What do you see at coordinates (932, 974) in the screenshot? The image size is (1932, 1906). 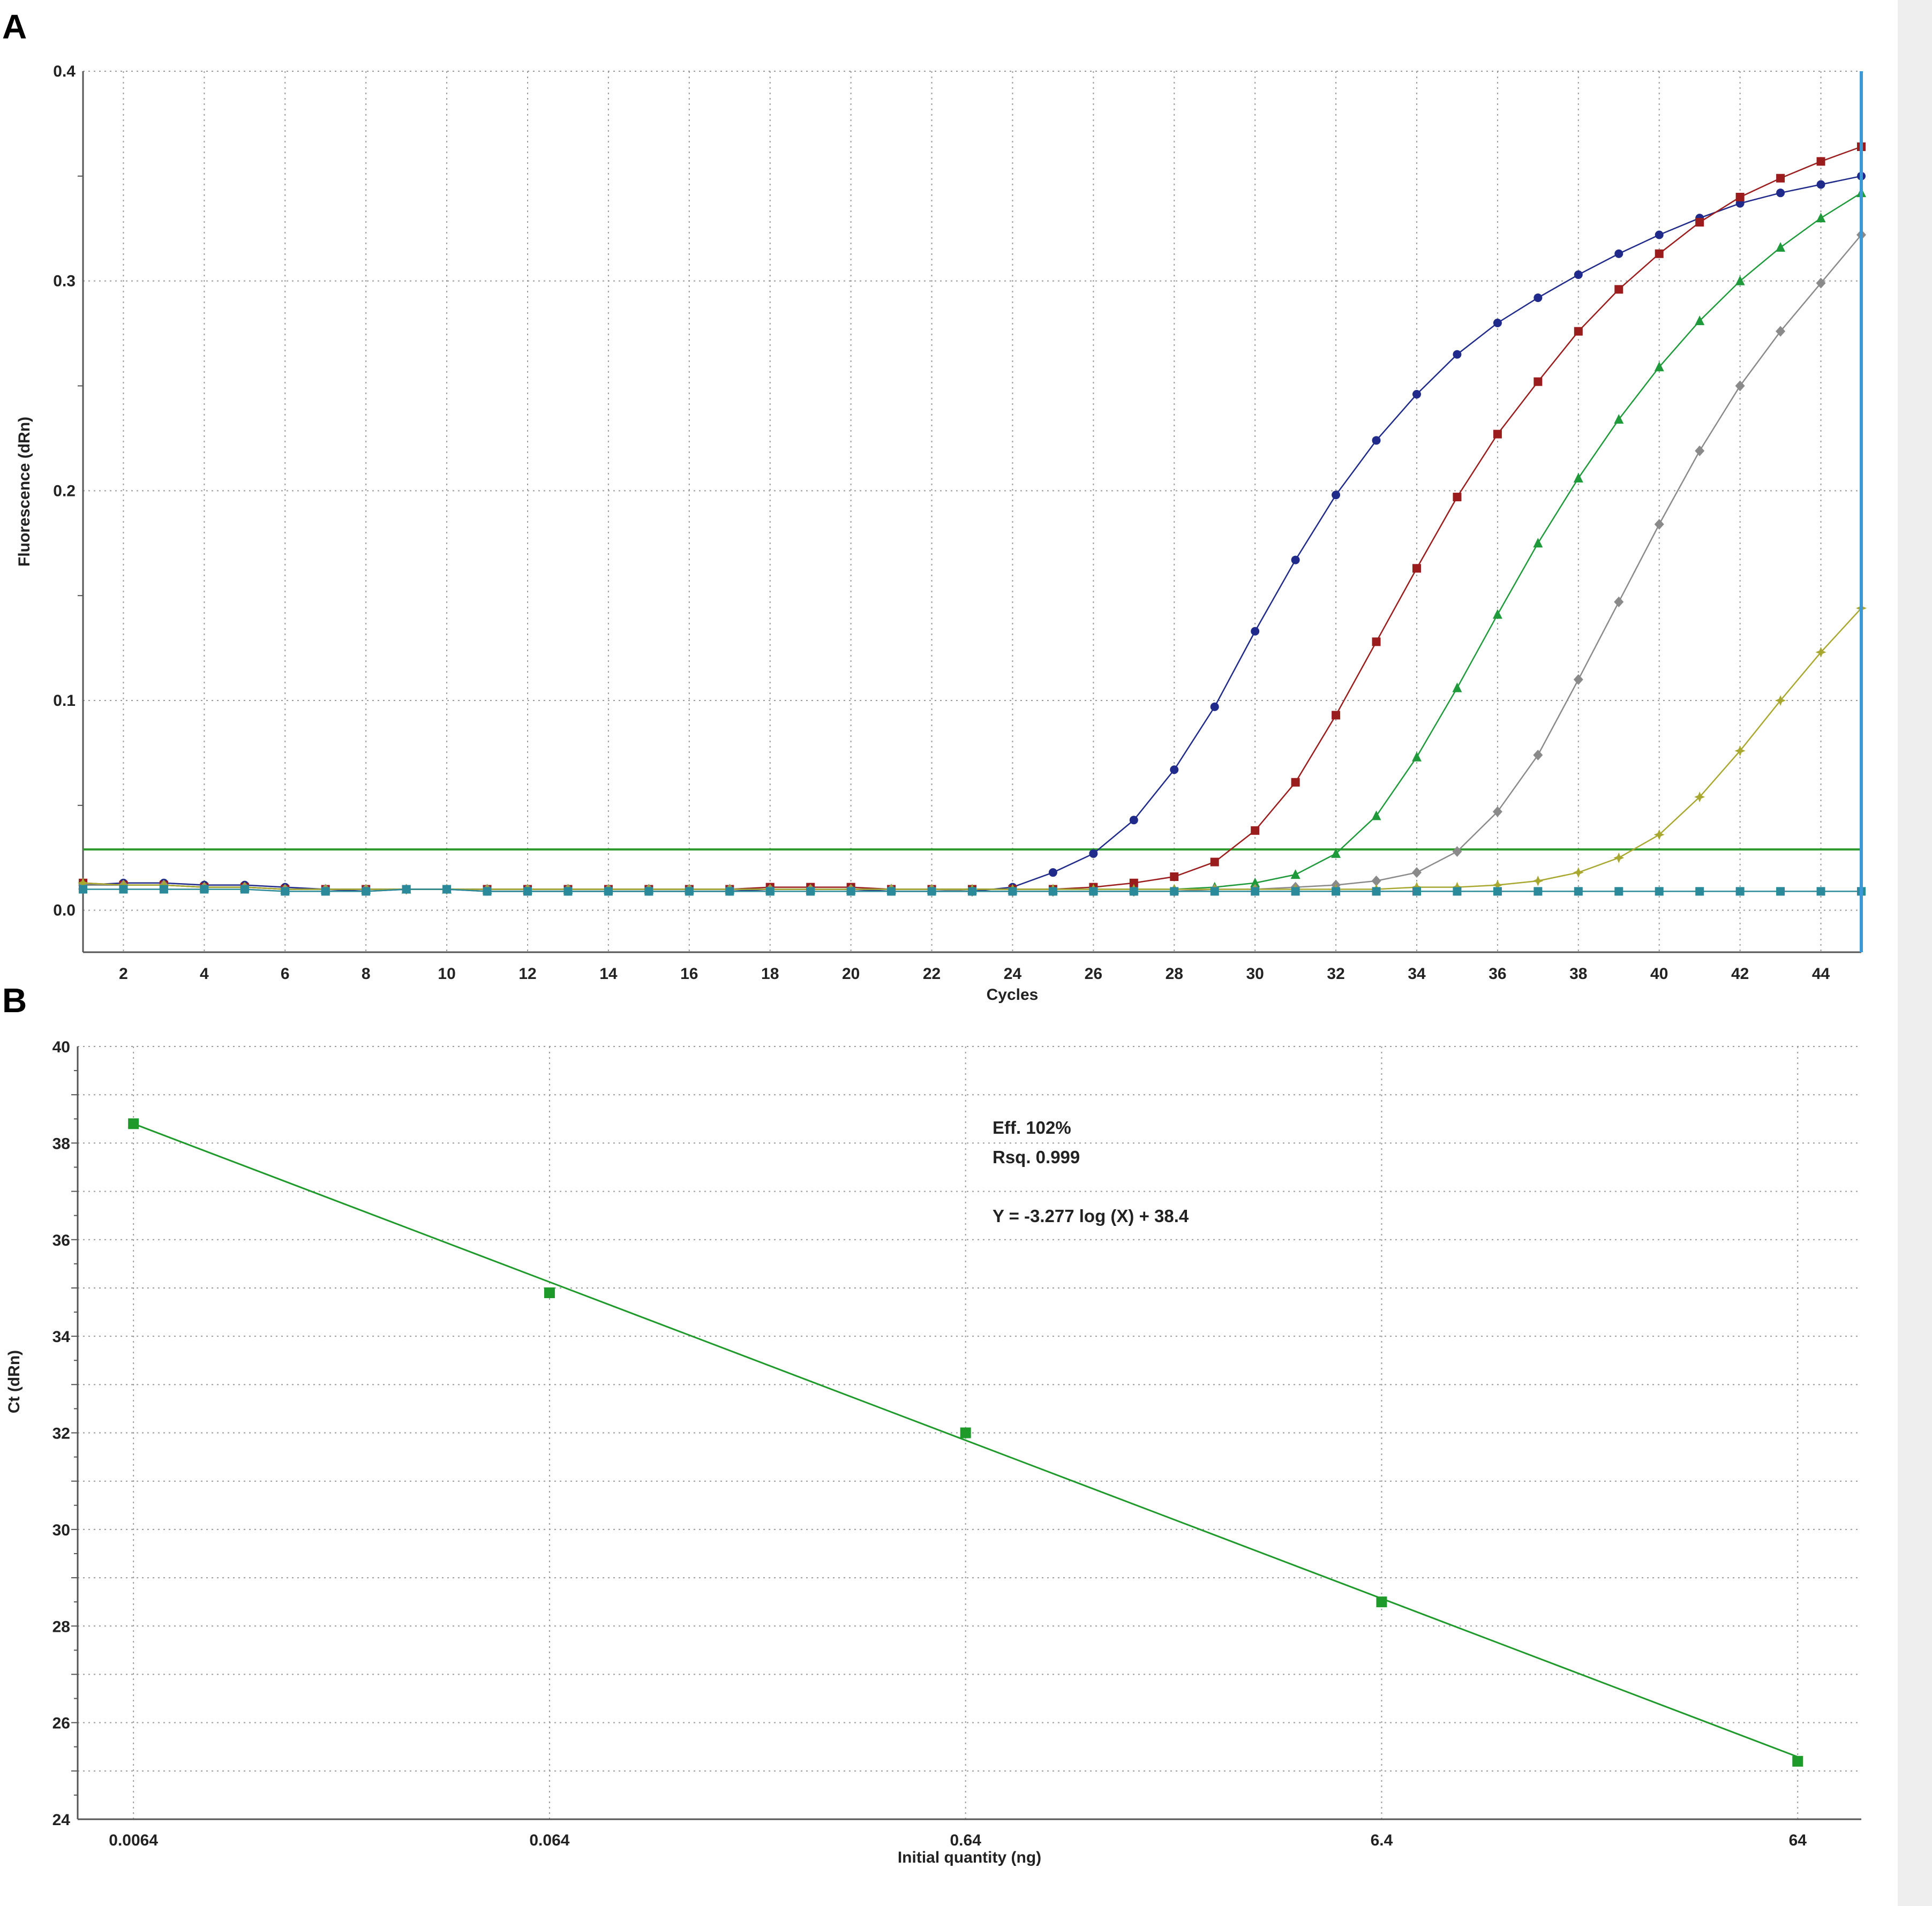 I see `a-x-tick-label: 22` at bounding box center [932, 974].